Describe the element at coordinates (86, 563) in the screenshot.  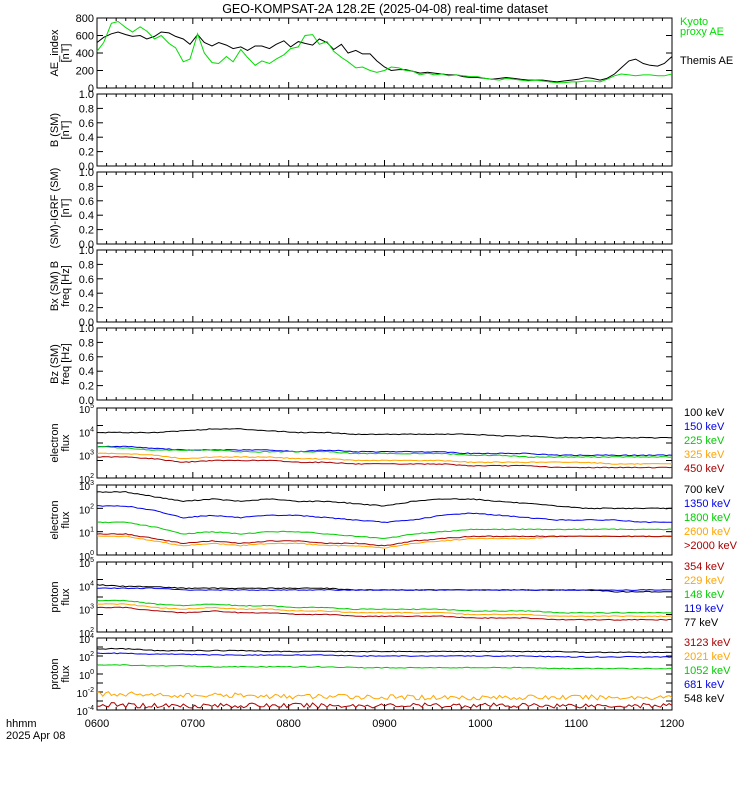
I see `y-tick-label: 10⁵` at that location.